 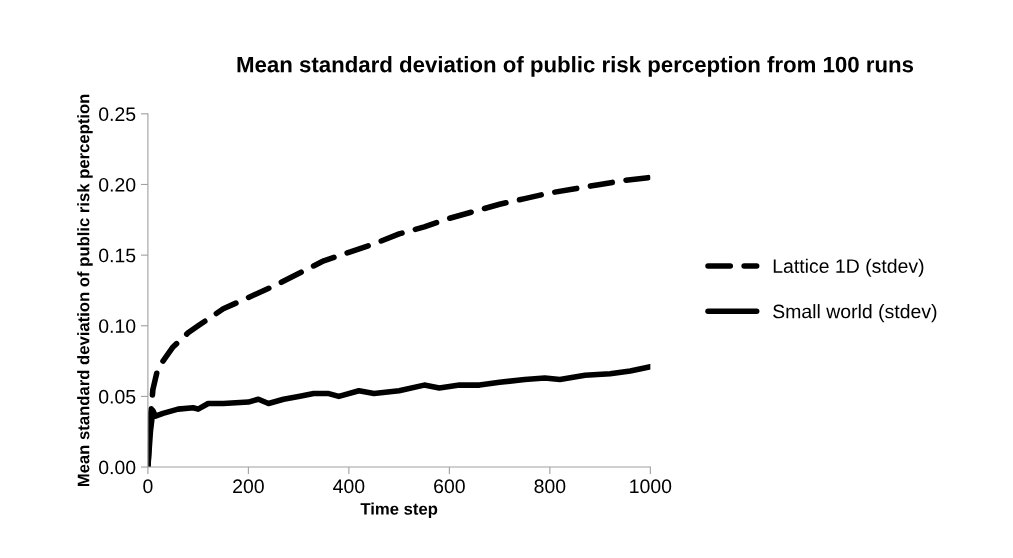 What do you see at coordinates (85, 290) in the screenshot?
I see `y-axis-title: Mean standard deviation of public risk perception` at bounding box center [85, 290].